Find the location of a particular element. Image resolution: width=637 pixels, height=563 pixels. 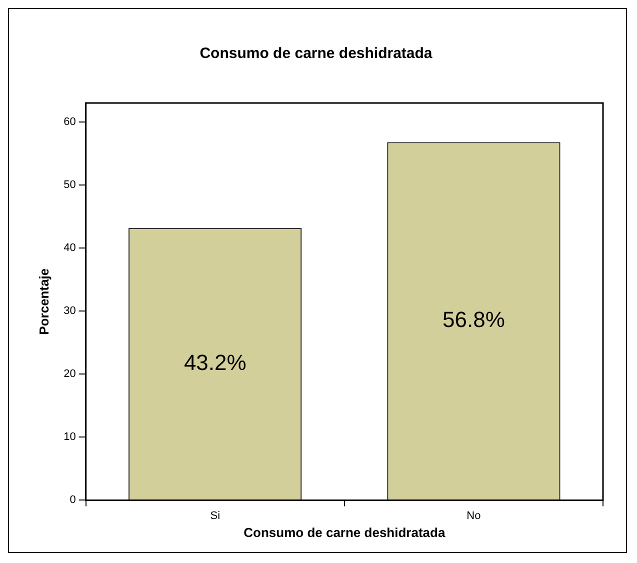

y-tick-label: 30 is located at coordinates (70, 311).